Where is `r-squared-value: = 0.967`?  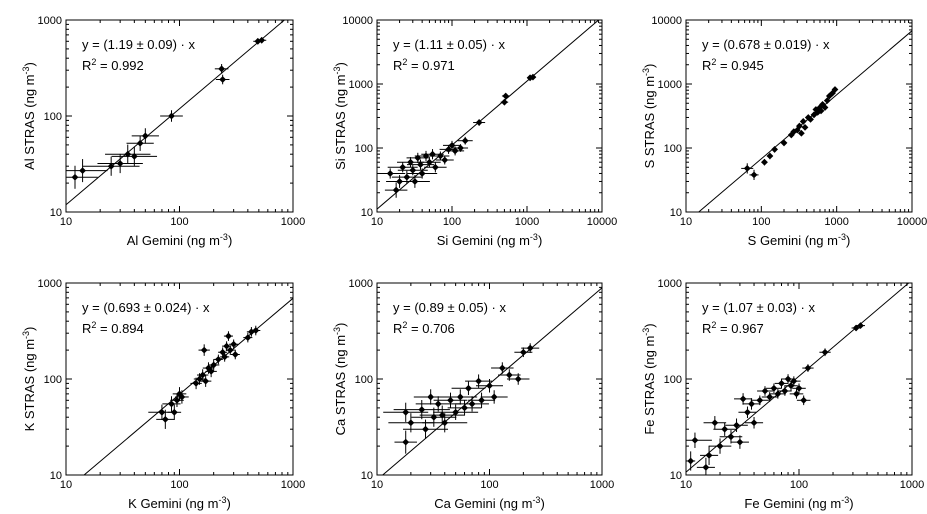 r-squared-value: = 0.967 is located at coordinates (739, 328).